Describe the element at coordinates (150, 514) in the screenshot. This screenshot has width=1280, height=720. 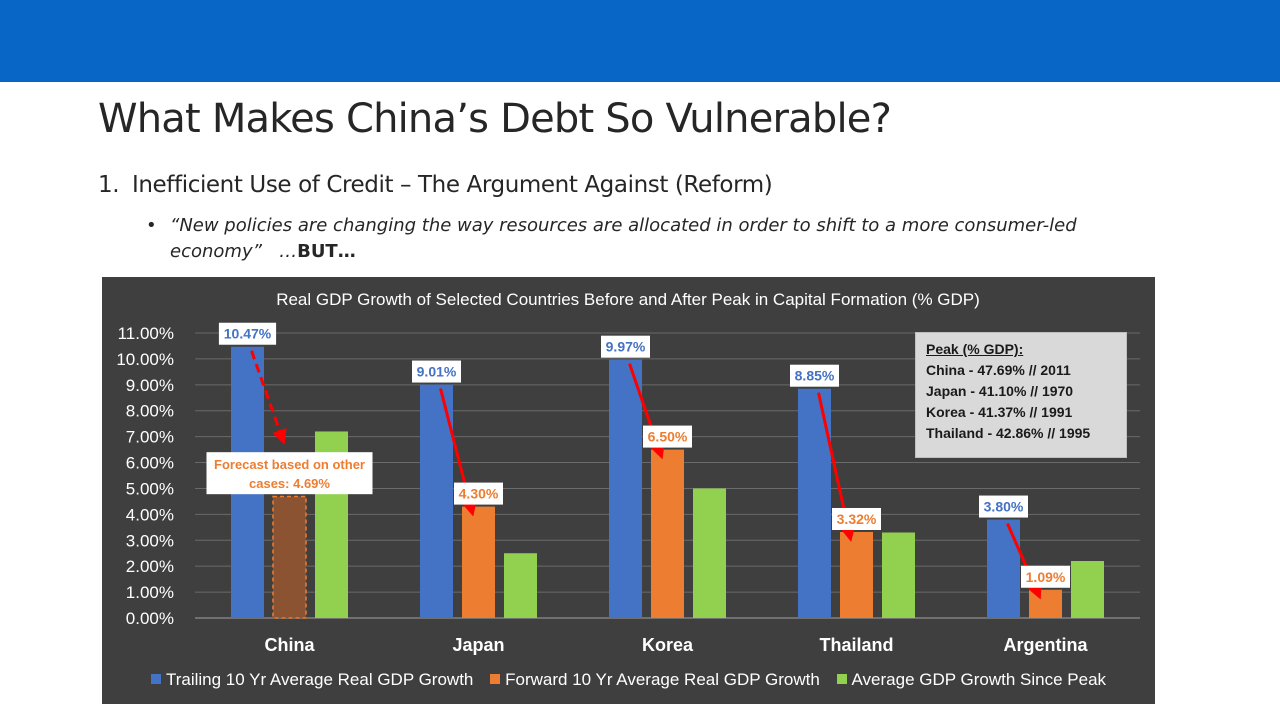
I see `y-tick-label: 4.00%` at that location.